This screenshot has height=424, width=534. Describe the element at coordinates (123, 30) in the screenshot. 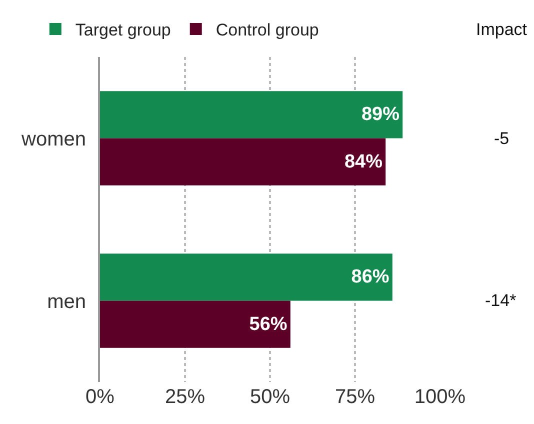

I see `legend-label: Target group` at that location.